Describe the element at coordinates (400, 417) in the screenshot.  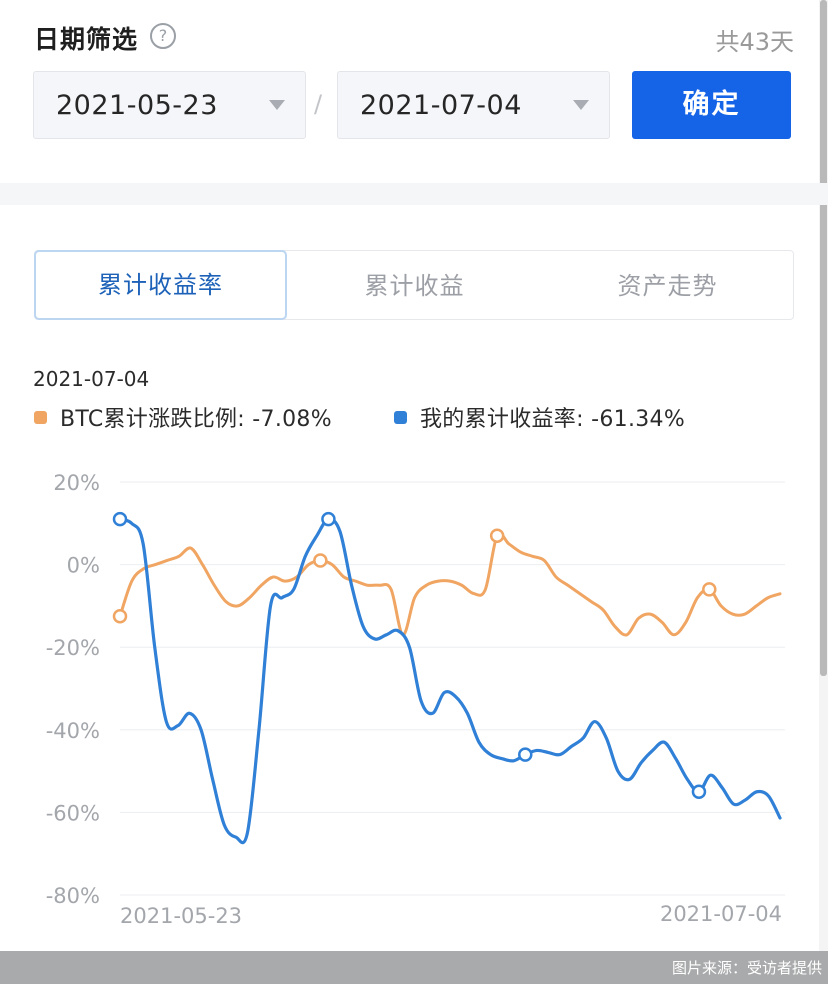
I see `mine-legend-marker` at that location.